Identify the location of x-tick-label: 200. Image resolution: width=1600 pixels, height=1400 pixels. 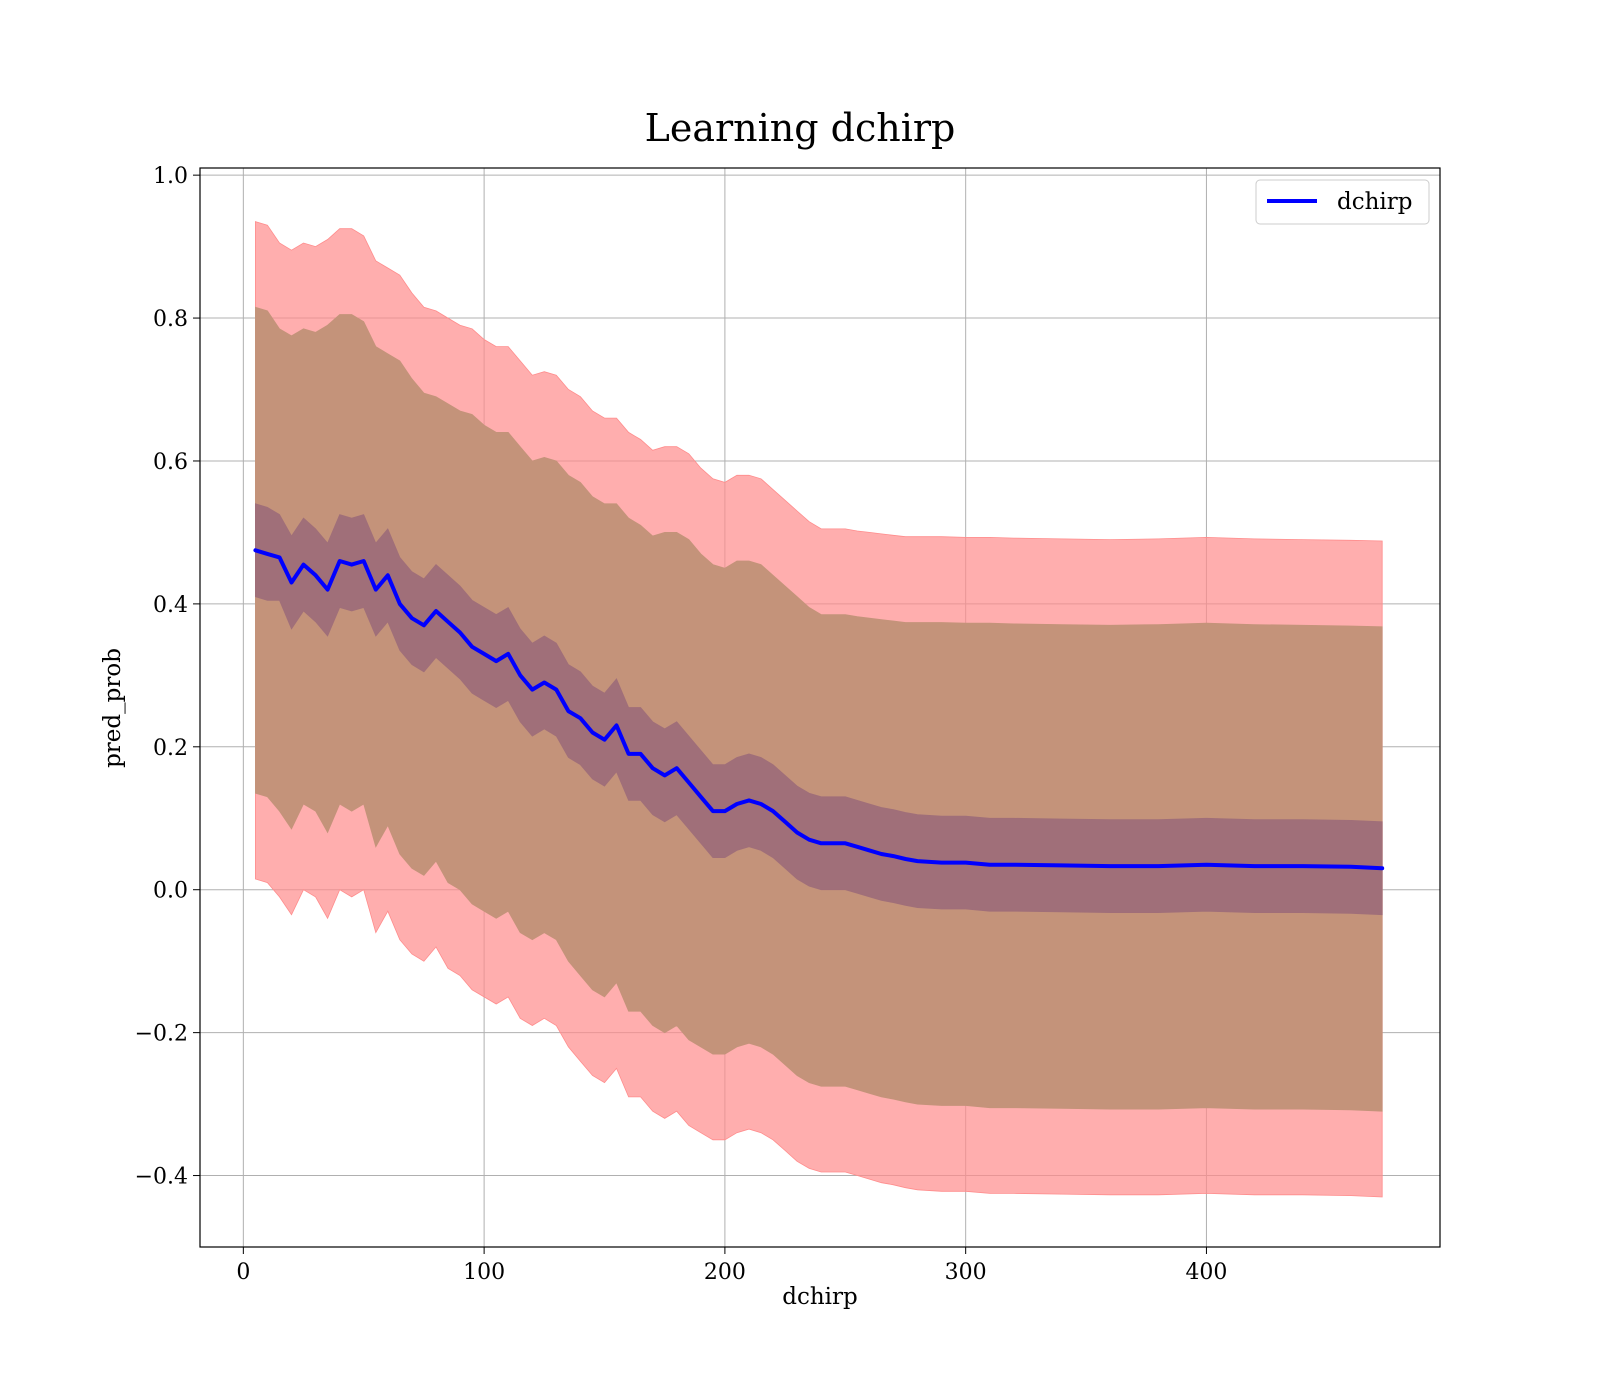
(725, 1272).